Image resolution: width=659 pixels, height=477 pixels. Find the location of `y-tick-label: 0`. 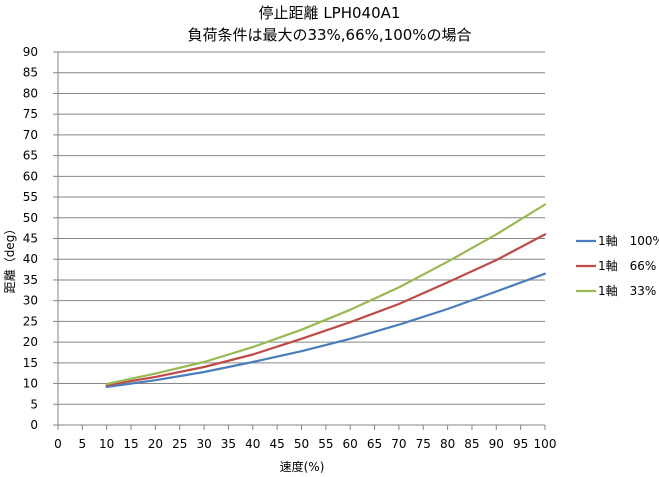

y-tick-label: 0 is located at coordinates (34, 425).